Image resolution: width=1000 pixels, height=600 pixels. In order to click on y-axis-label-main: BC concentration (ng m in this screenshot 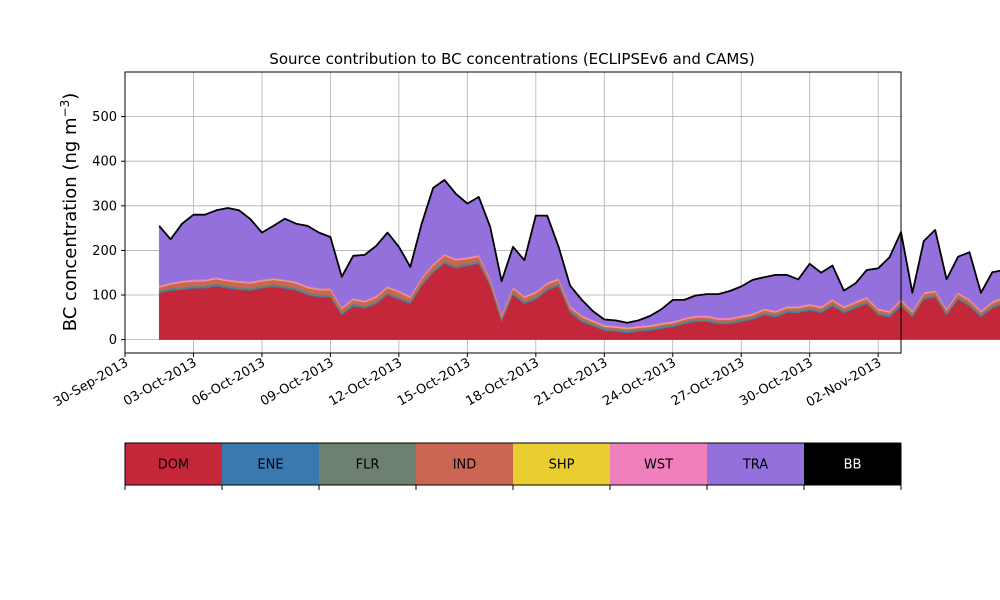, I will do `click(70, 224)`.